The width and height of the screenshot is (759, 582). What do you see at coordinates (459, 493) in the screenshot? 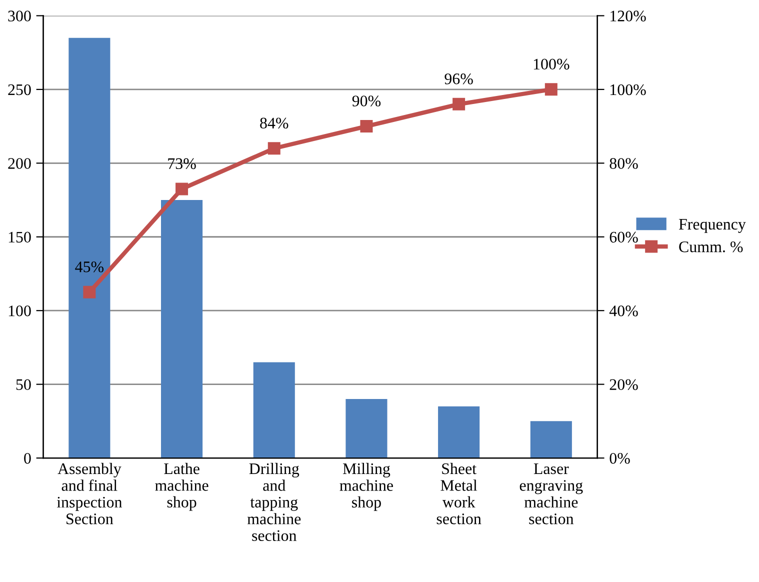
I see `x-tick-label: Sheet Metal work section` at bounding box center [459, 493].